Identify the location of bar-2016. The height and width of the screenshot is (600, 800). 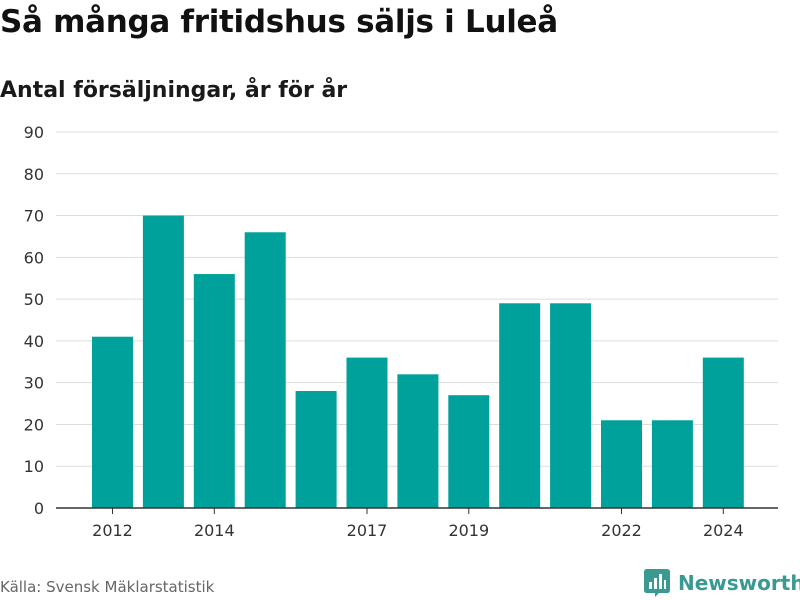
(316, 449).